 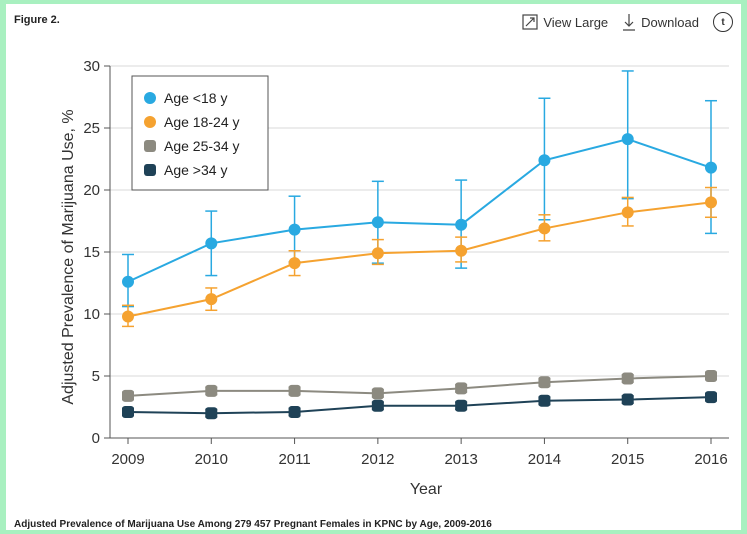 What do you see at coordinates (195, 170) in the screenshot?
I see `legend-label: Age >34 y` at bounding box center [195, 170].